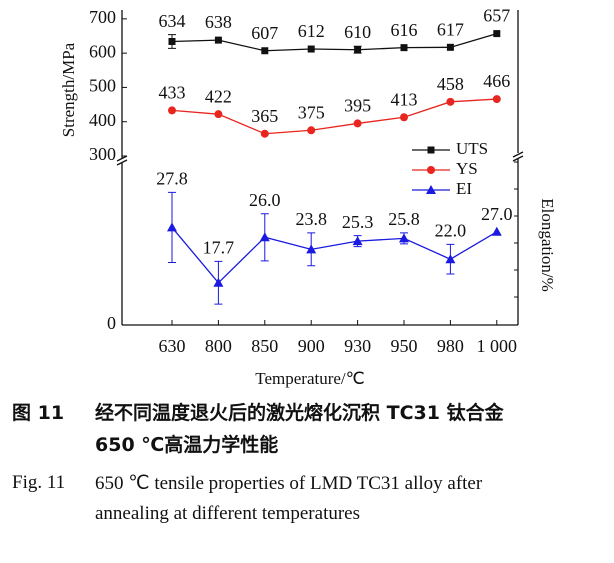  What do you see at coordinates (187, 445) in the screenshot?
I see `caption-line: 650 ℃高温力学性能` at bounding box center [187, 445].